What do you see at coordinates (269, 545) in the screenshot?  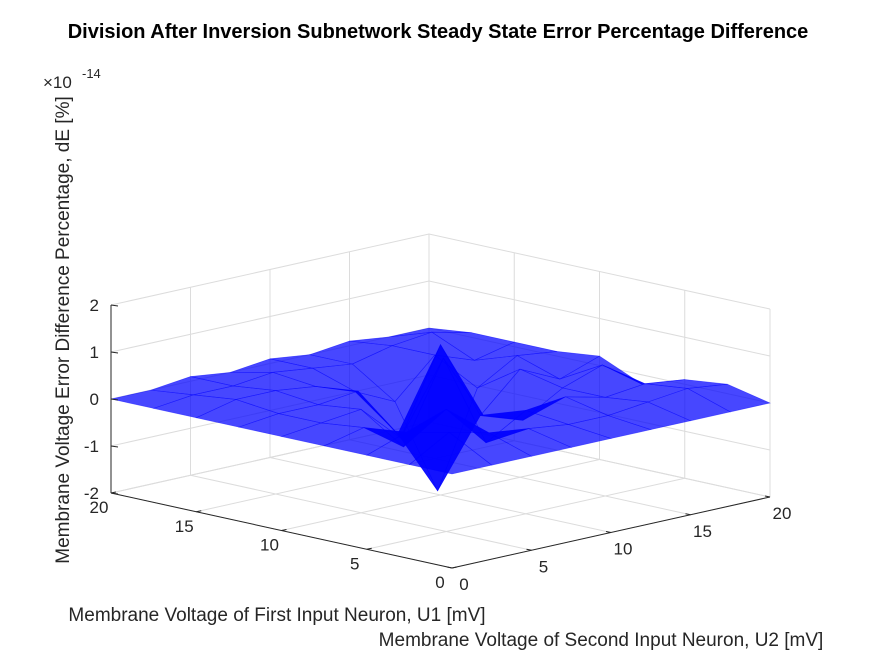 I see `x-tick-label: 10` at bounding box center [269, 545].